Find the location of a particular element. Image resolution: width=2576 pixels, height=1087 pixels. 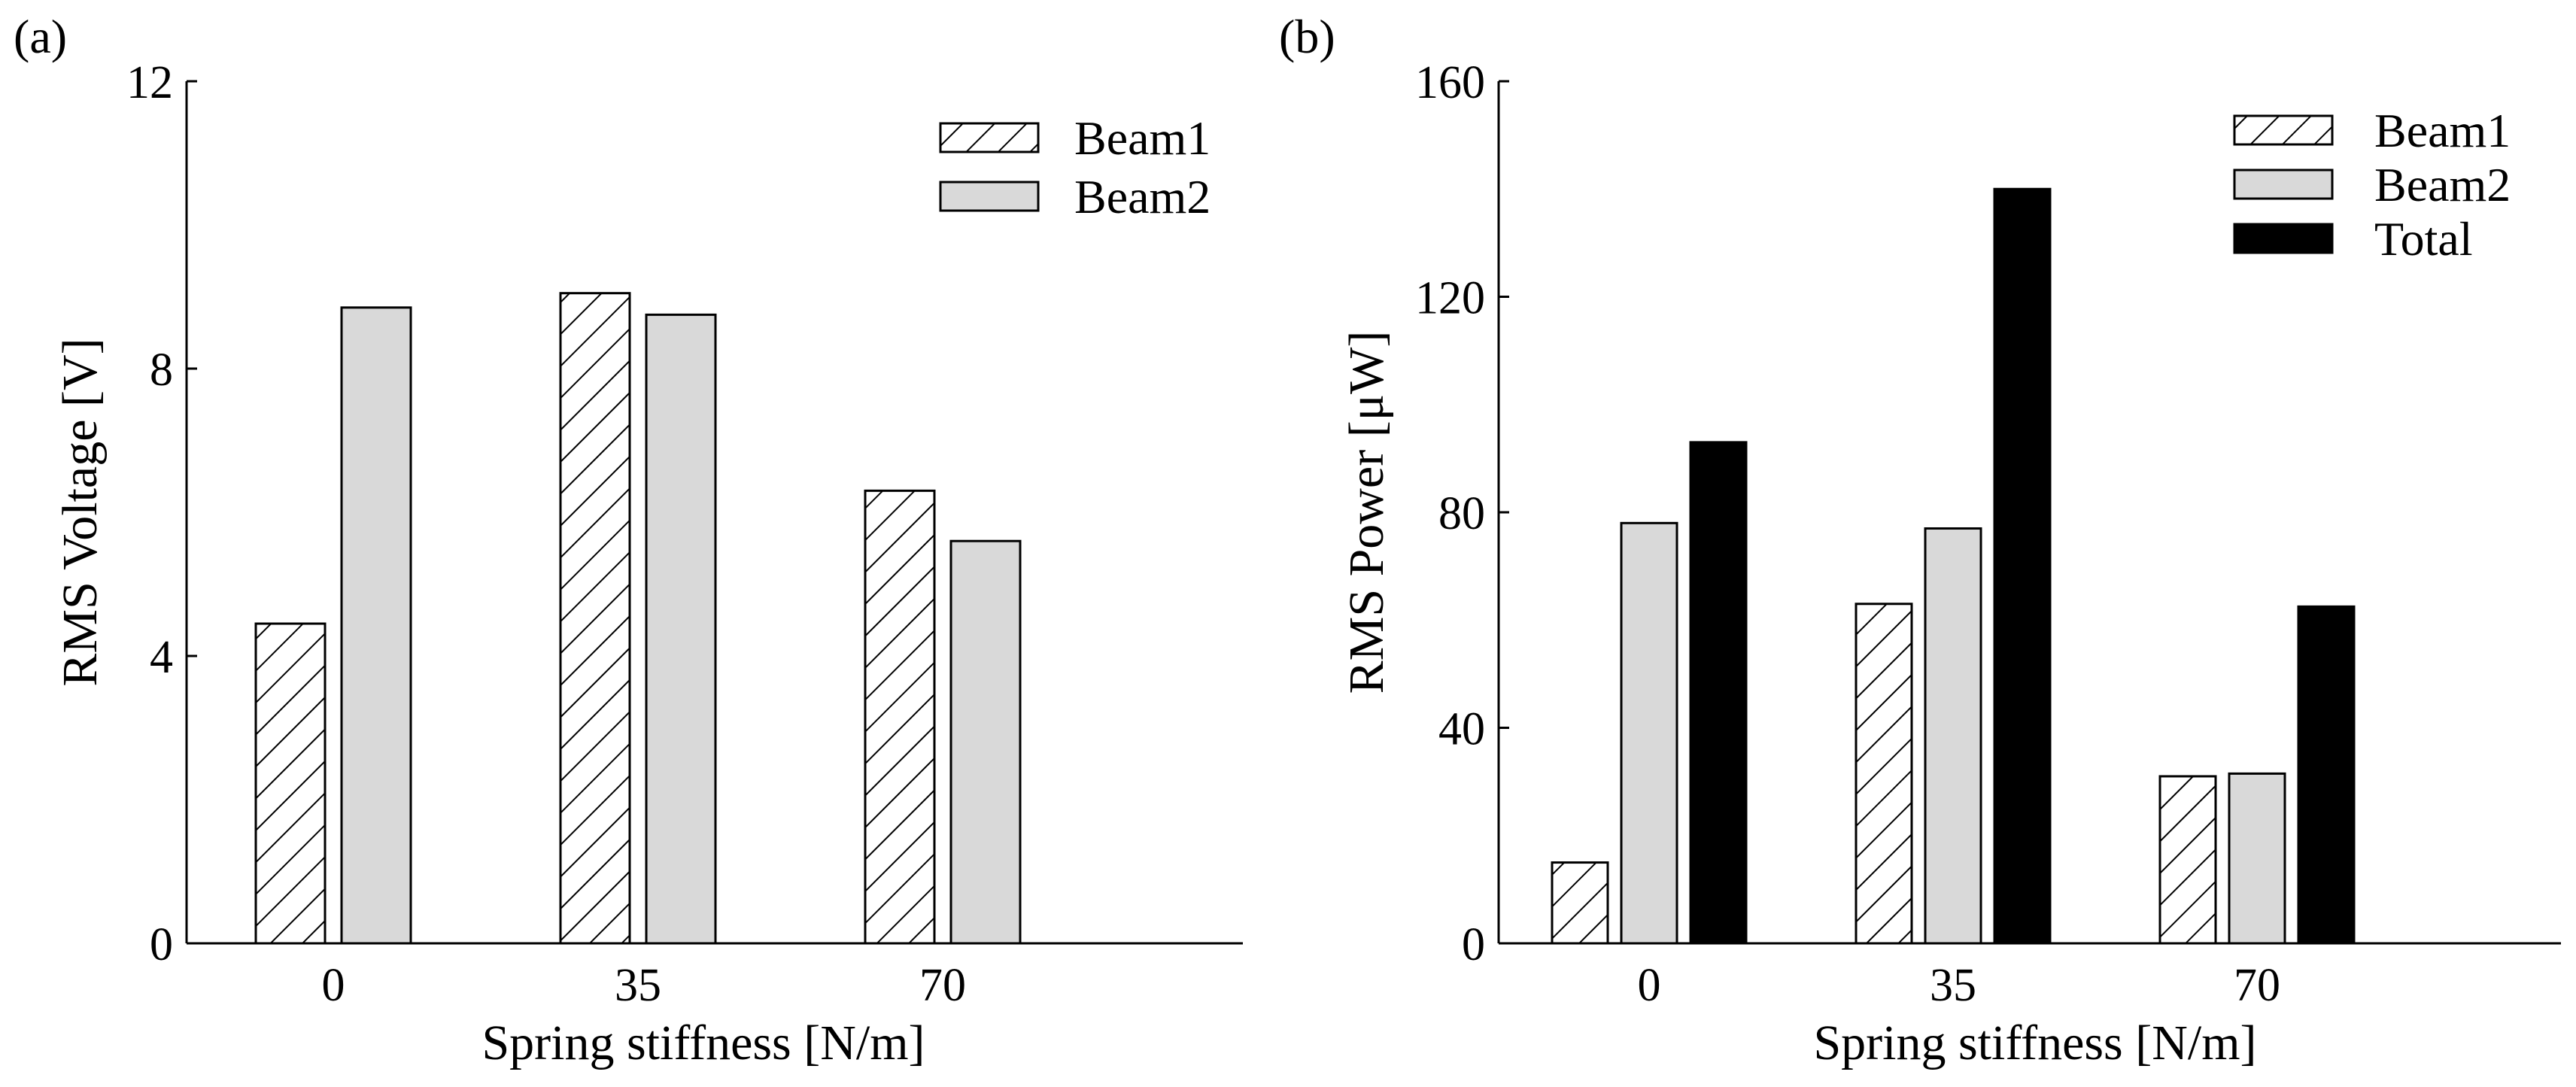

panel-b-y-tick-label: 80 is located at coordinates (1461, 513).